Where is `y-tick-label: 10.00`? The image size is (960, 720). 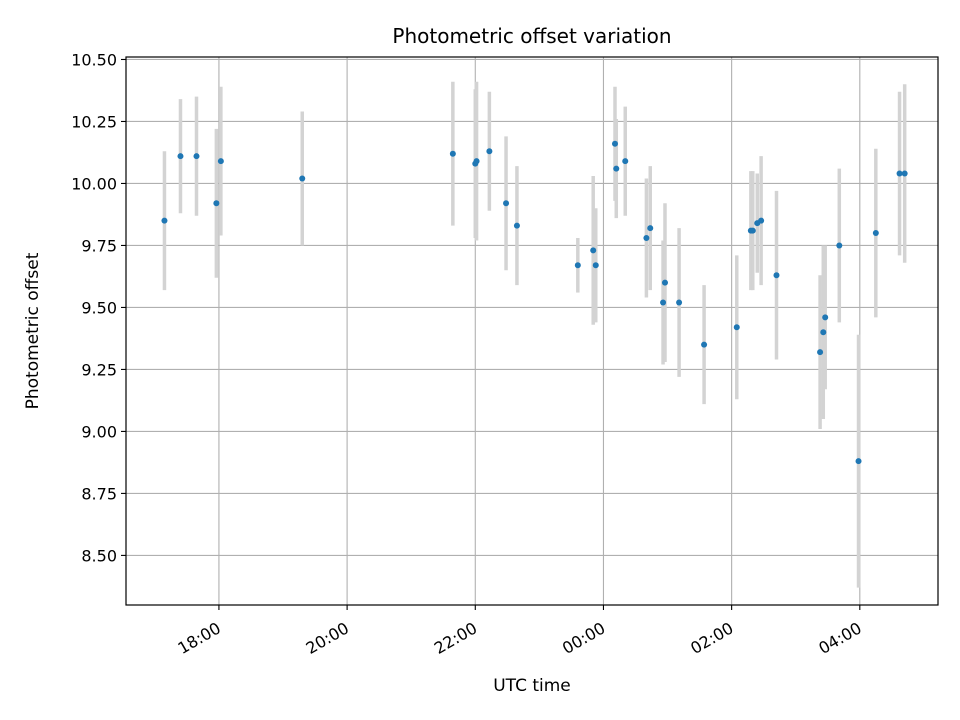 y-tick-label: 10.00 is located at coordinates (94, 183).